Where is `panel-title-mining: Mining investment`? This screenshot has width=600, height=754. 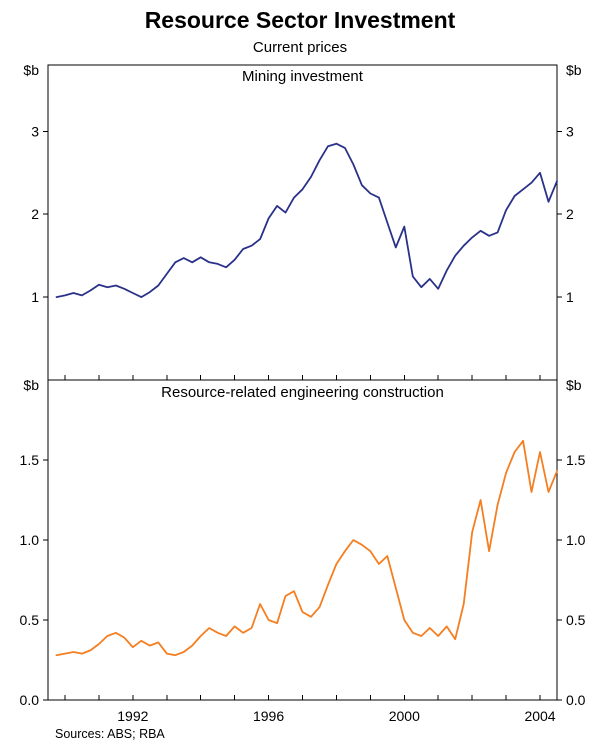
panel-title-mining: Mining investment is located at coordinates (302, 76).